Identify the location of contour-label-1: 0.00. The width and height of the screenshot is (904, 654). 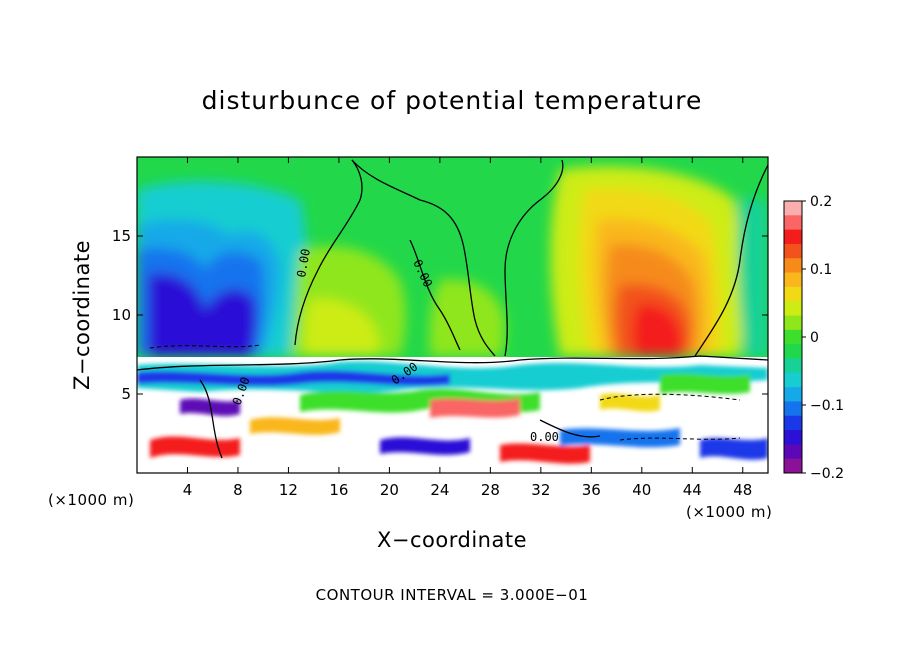
(303, 263).